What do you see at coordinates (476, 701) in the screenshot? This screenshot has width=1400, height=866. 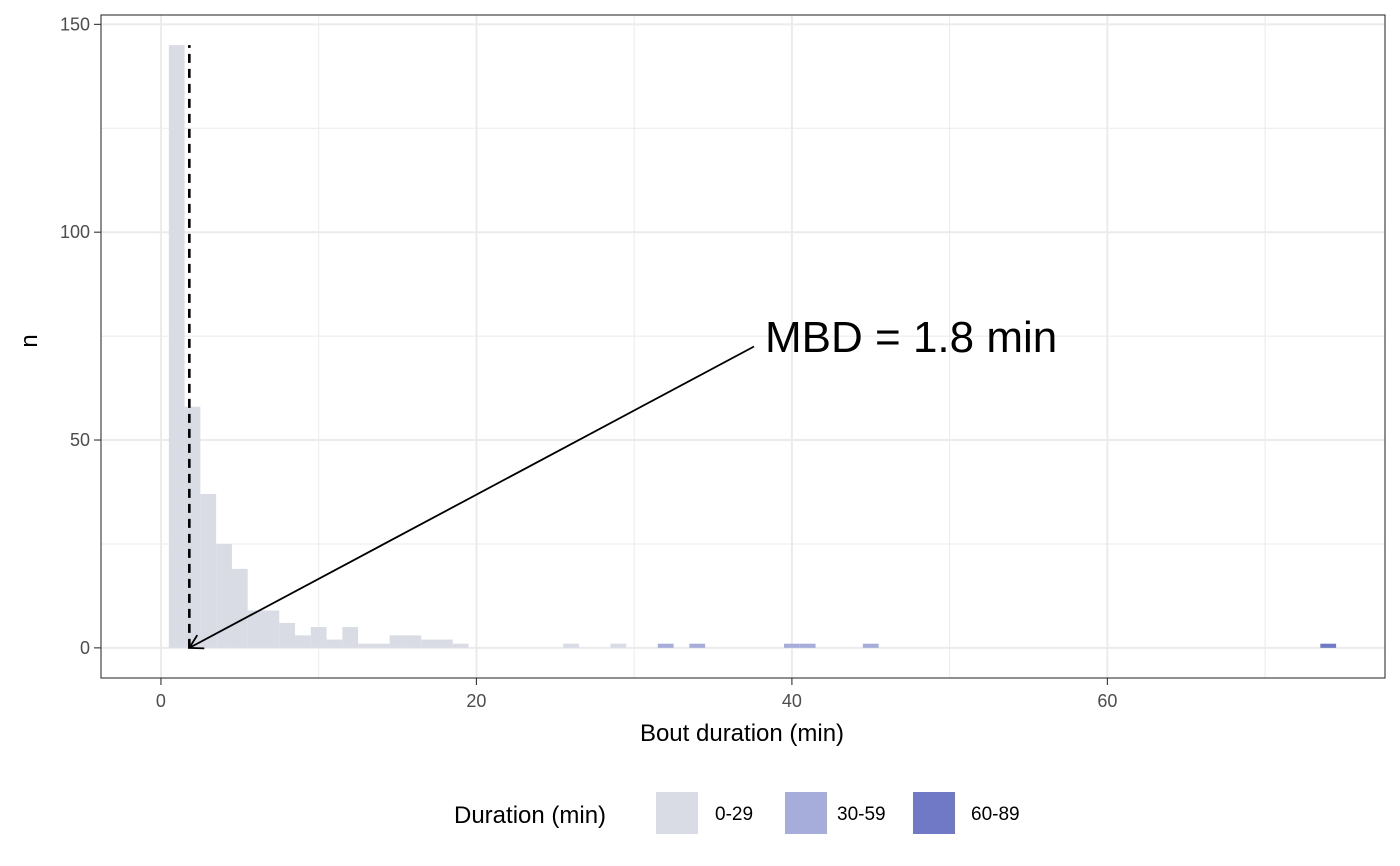 I see `x-tick-label: 20` at bounding box center [476, 701].